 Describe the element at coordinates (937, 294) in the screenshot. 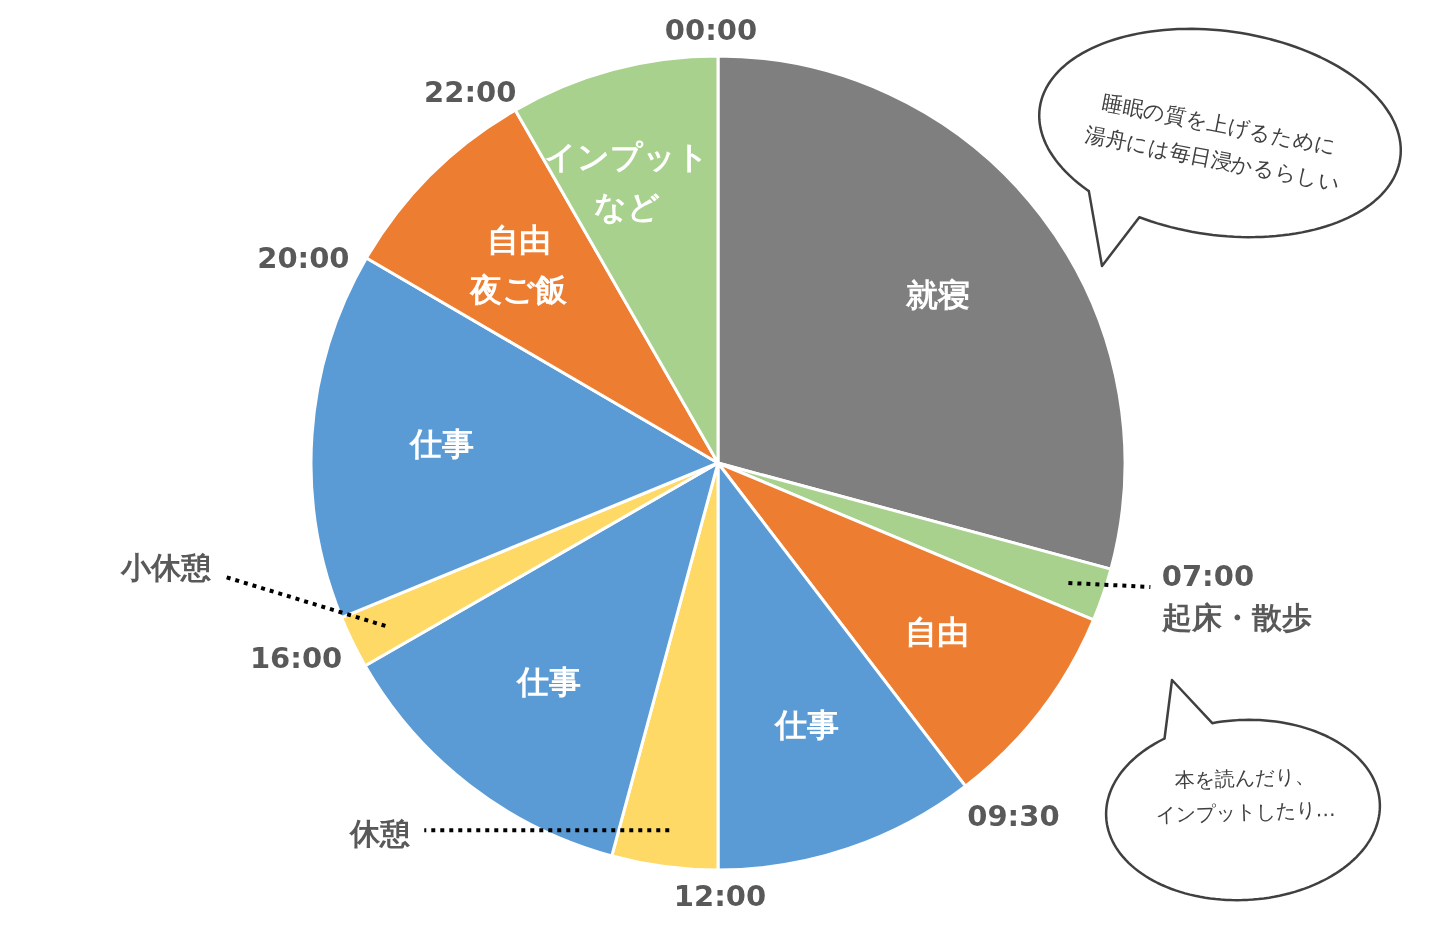

I see `slice-label: 就寝` at that location.